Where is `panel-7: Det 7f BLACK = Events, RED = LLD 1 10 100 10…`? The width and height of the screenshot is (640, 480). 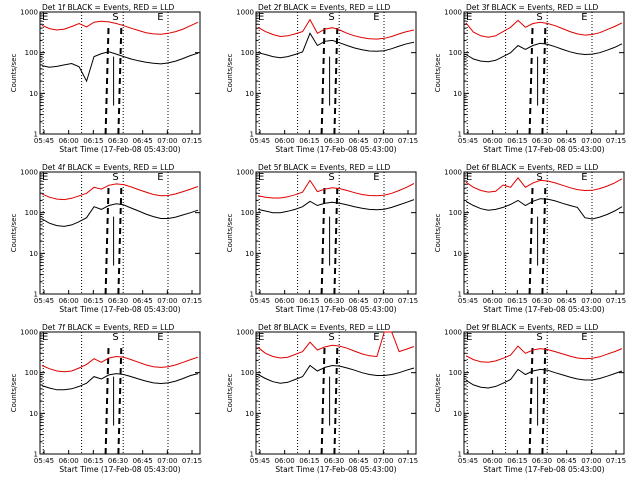 panel-7: Det 7f BLACK = Events, RED = LLD 1 10 100 10… is located at coordinates (106, 398).